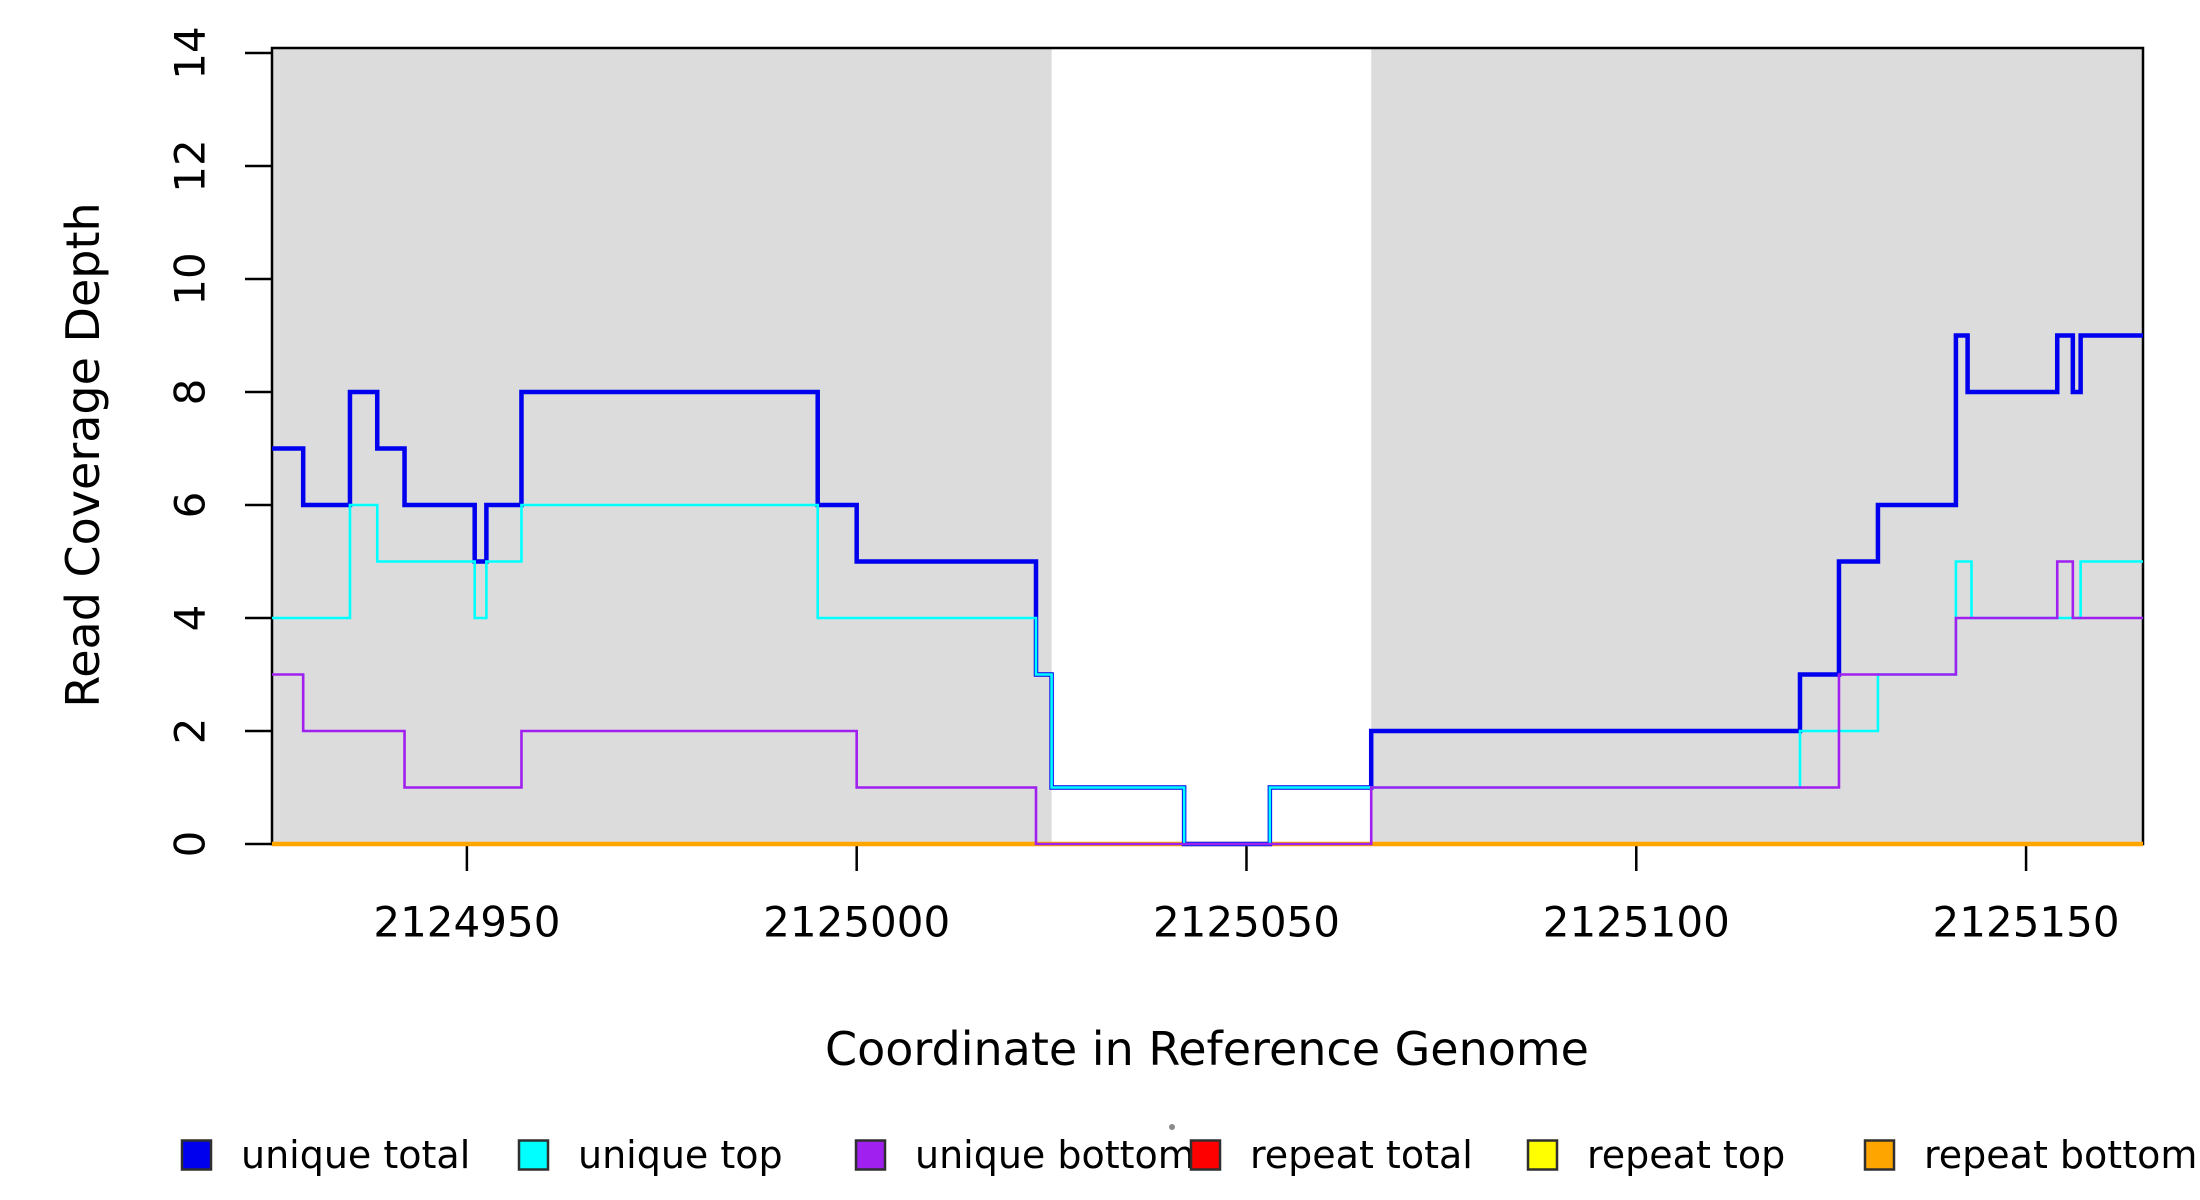 The image size is (2200, 1200). I want to click on legend-swatch-repeat-top, so click(1542, 1155).